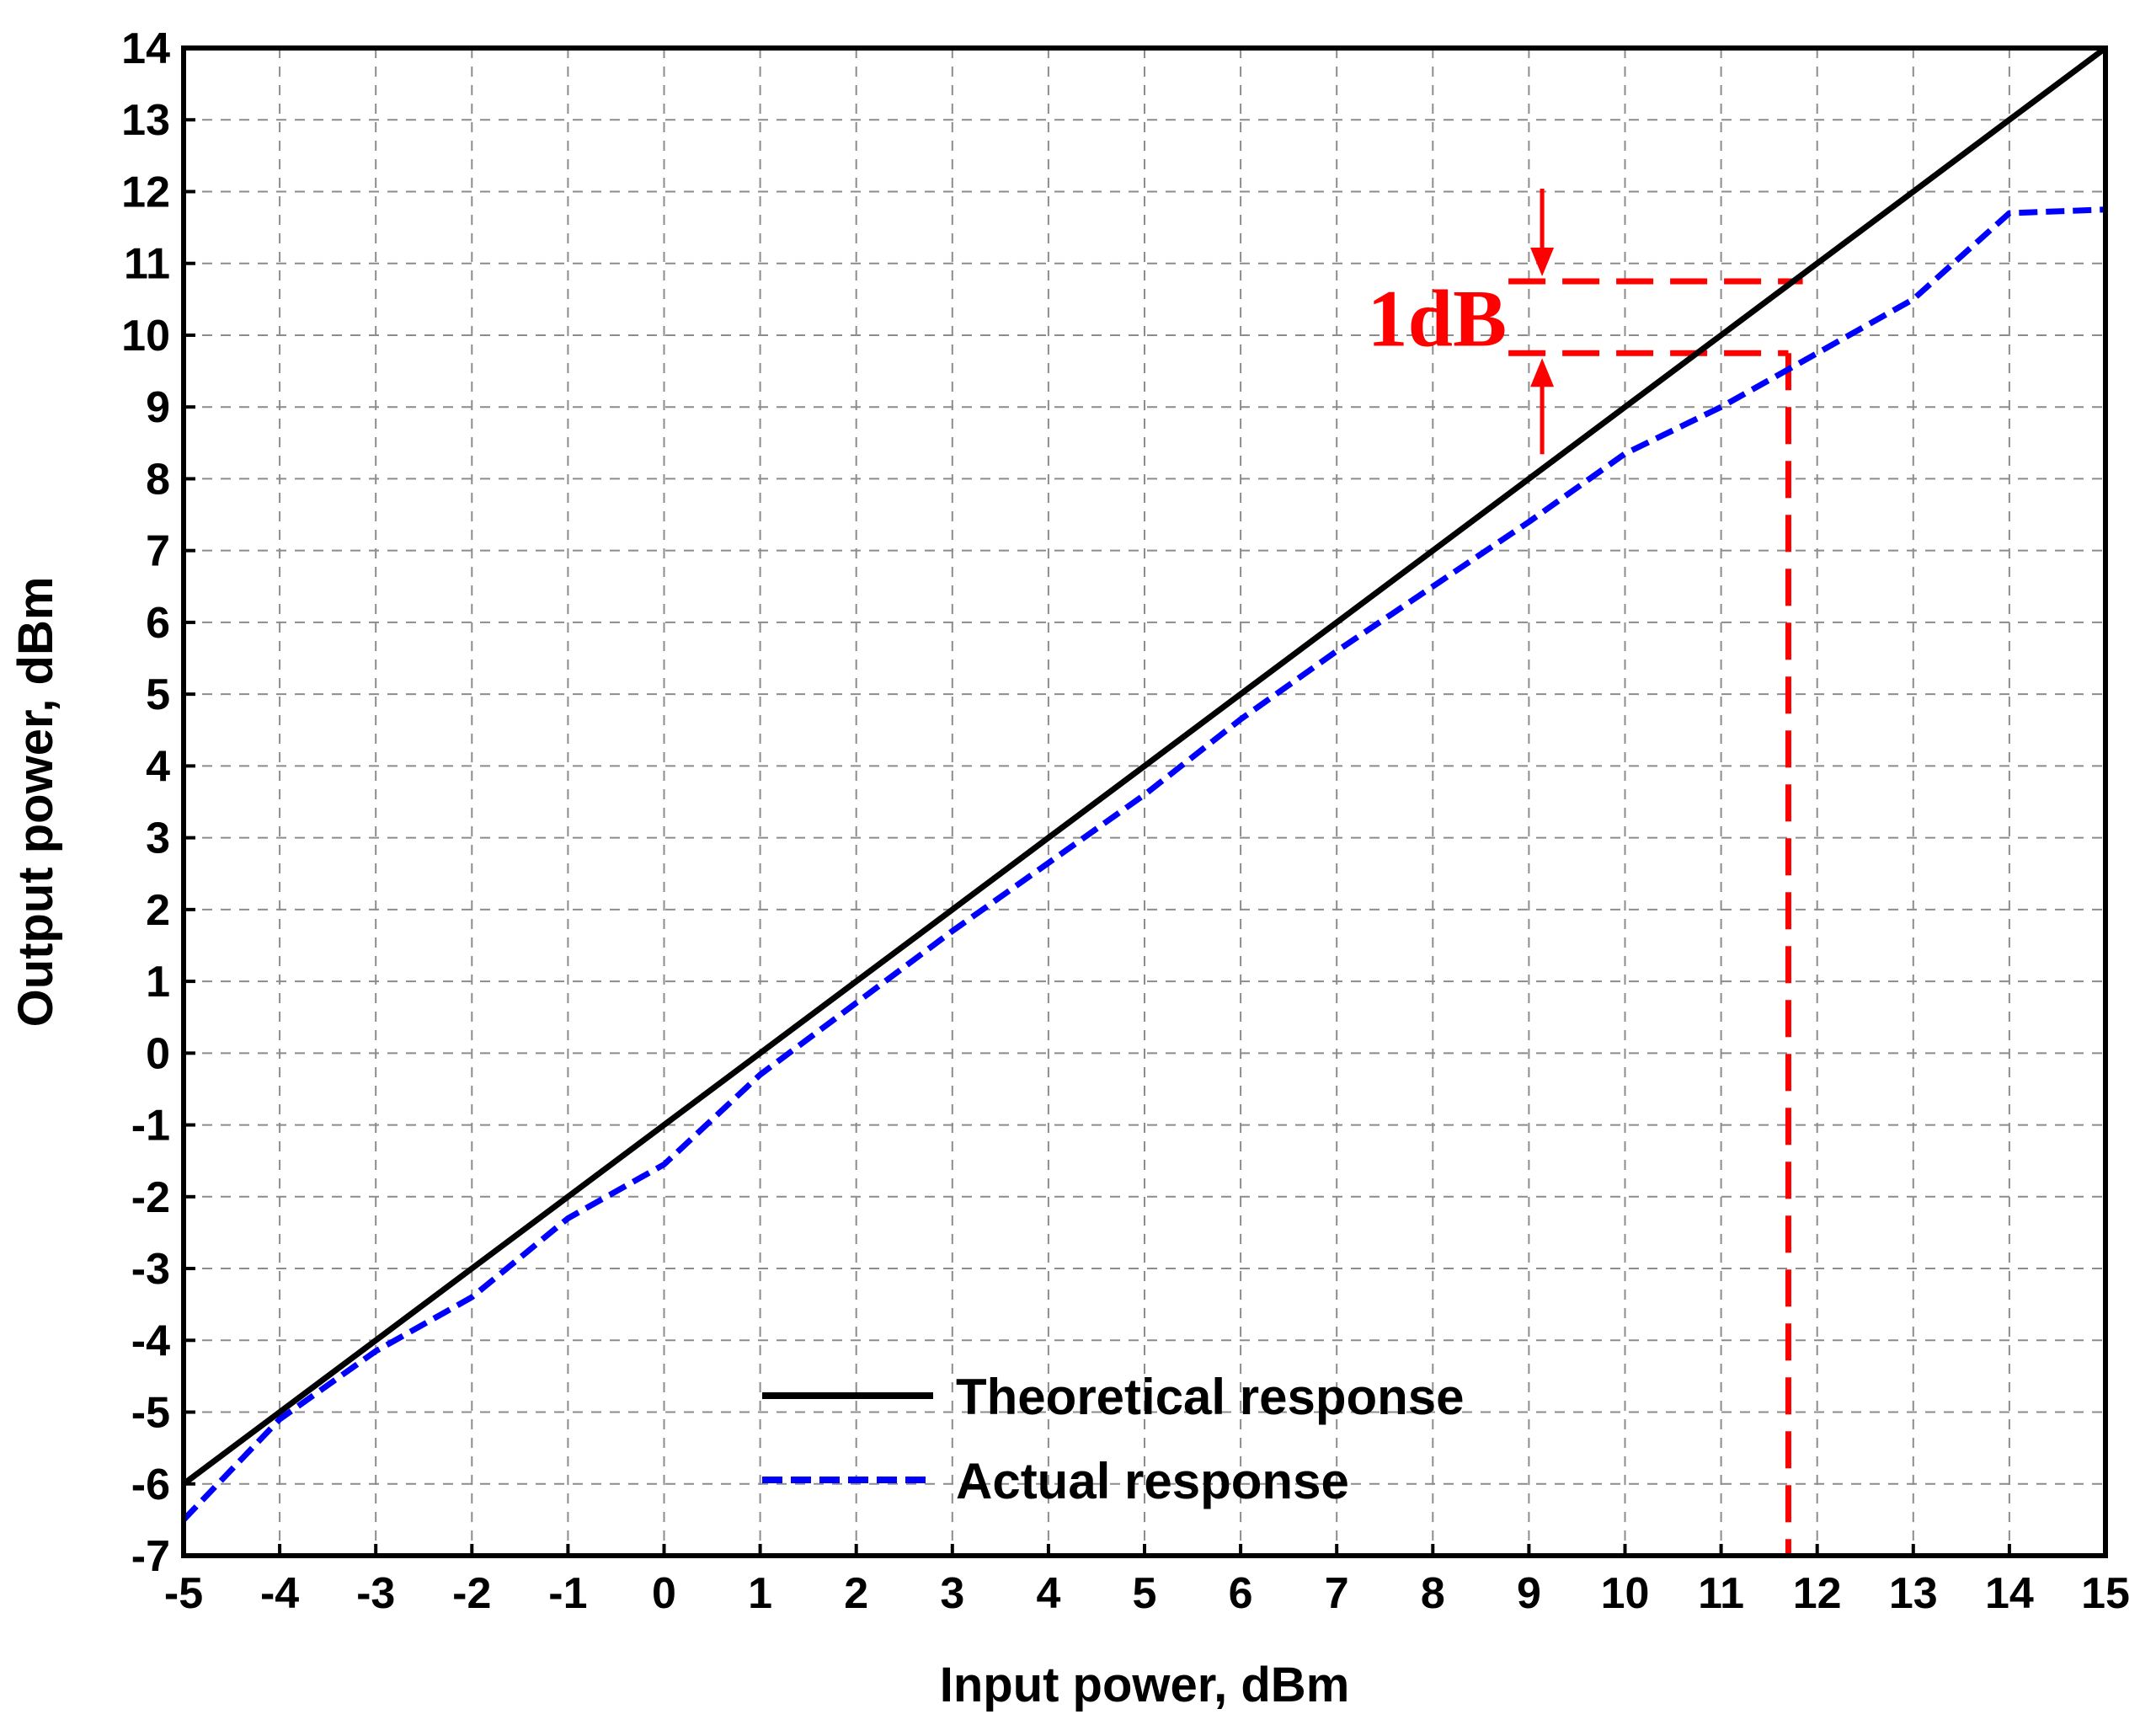  Describe the element at coordinates (150, 1197) in the screenshot. I see `y-tick-label: -2` at that location.